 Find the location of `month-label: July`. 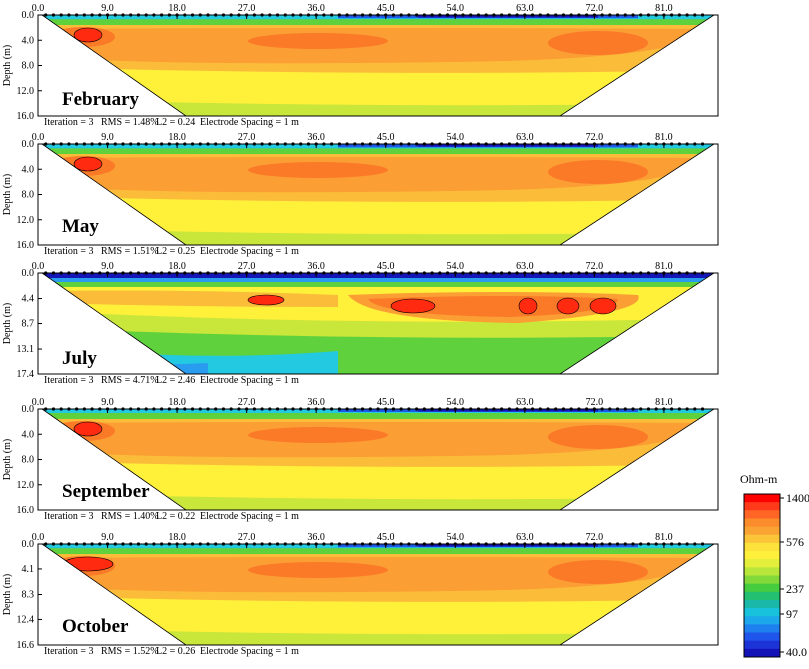

month-label: July is located at coordinates (79, 358).